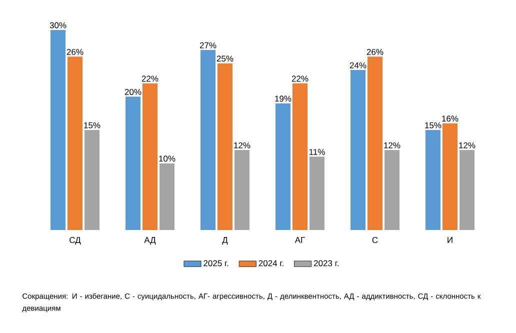 The image size is (516, 333). Describe the element at coordinates (283, 99) in the screenshot. I see `data-label: 19%` at that location.